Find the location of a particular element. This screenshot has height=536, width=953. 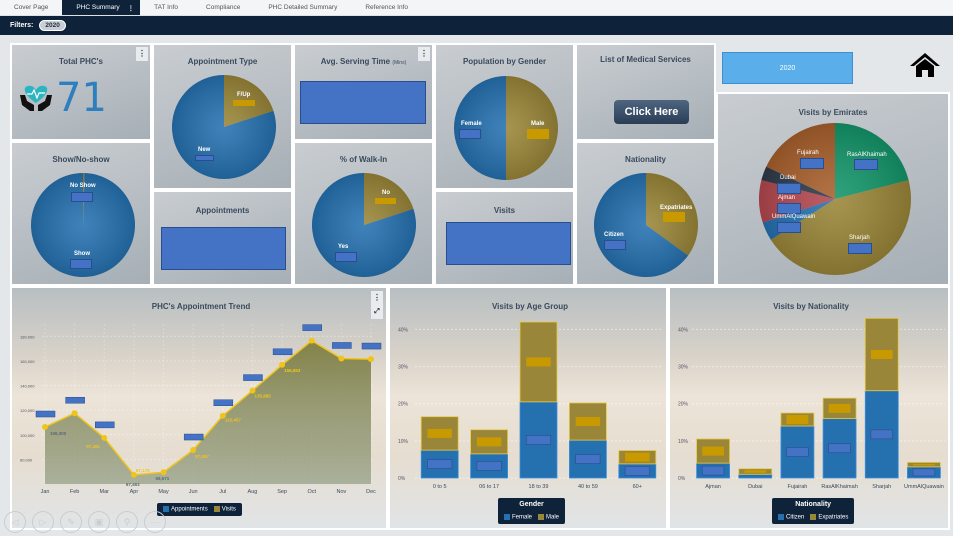

line-visits is located at coordinates (208, 407).